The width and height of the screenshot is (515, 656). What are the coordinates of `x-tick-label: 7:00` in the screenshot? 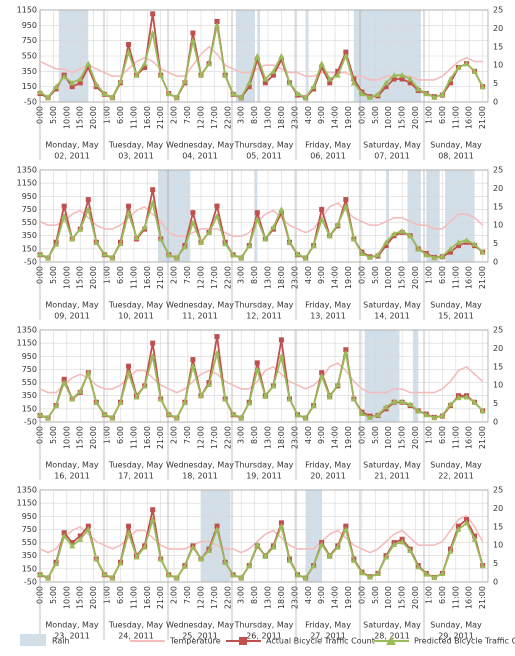 It's located at (187, 115).